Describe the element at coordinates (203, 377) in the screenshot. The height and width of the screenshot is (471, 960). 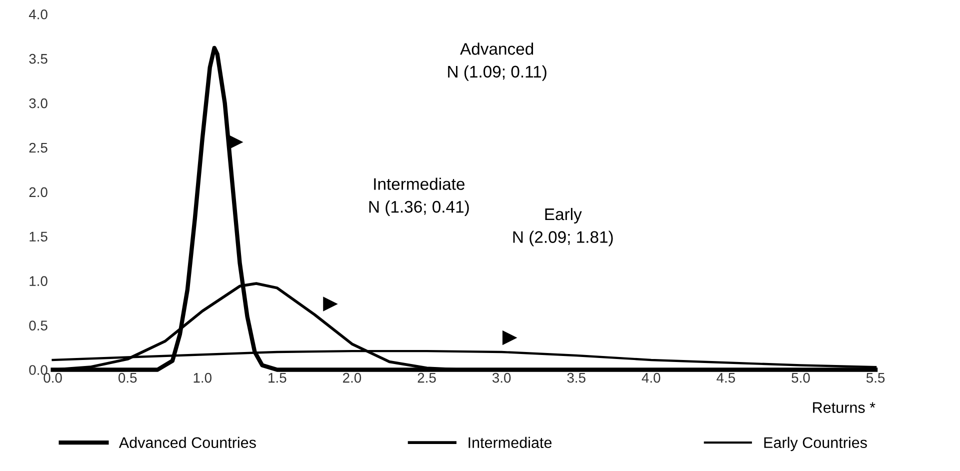
I see `x-tick-label: 1.0` at that location.